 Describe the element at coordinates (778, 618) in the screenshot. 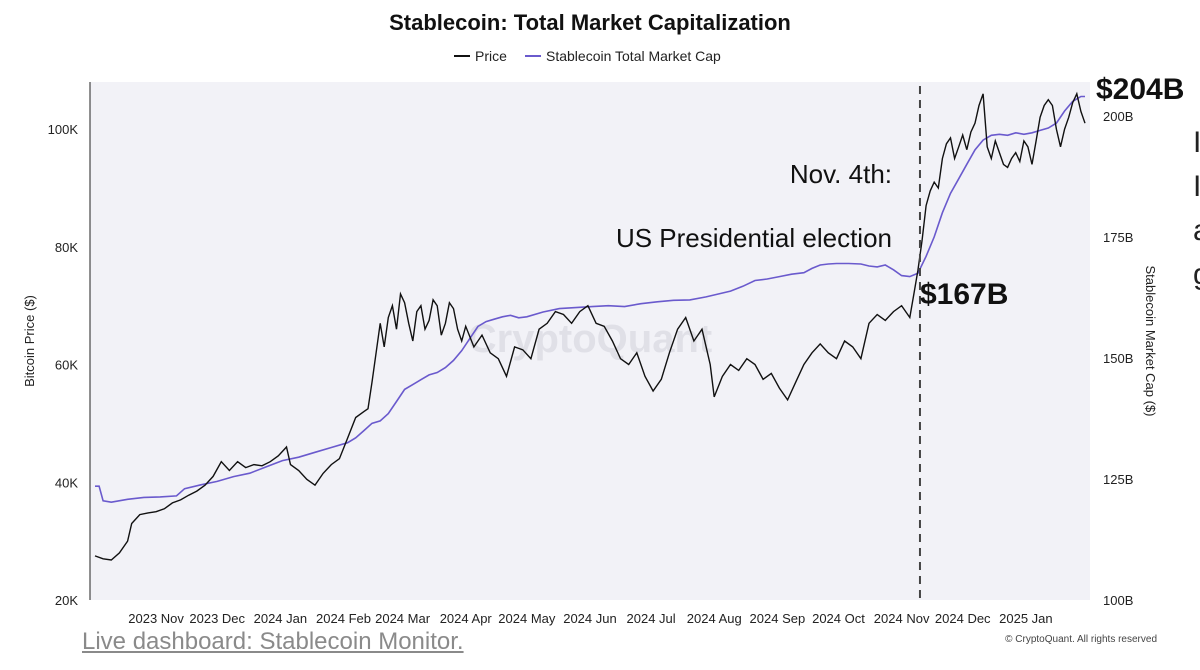

I see `x-tick-10: 2024 Sep` at that location.